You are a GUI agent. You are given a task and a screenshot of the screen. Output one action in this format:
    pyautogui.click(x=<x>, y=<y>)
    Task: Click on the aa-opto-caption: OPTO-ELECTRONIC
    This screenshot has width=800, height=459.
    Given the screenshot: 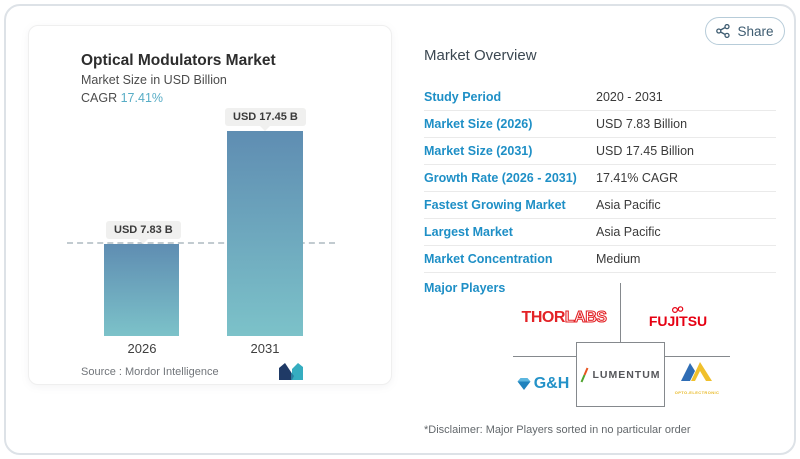 What is the action you would take?
    pyautogui.click(x=697, y=392)
    